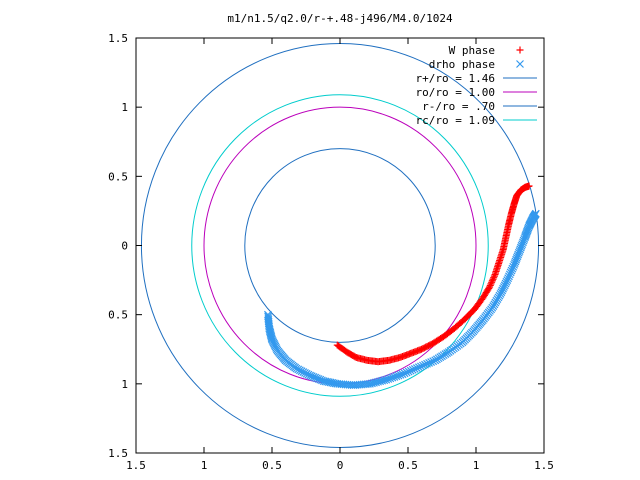  I want to click on legend-item: rc/ro = 1.09, so click(476, 120).